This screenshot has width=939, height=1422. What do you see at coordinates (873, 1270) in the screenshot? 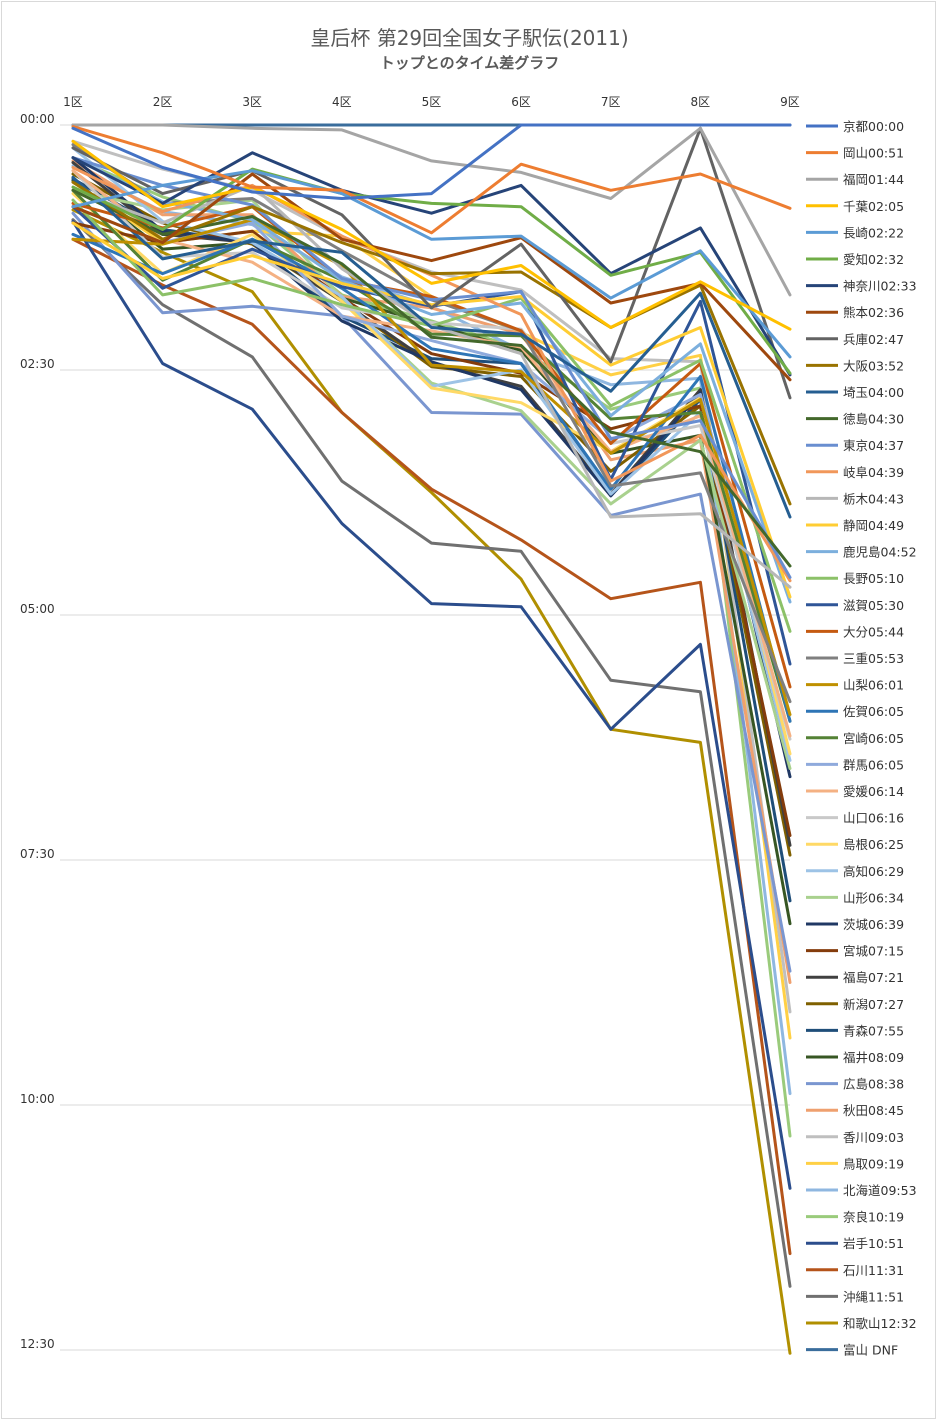
I see `legend-label: 石川11:31` at bounding box center [873, 1270].